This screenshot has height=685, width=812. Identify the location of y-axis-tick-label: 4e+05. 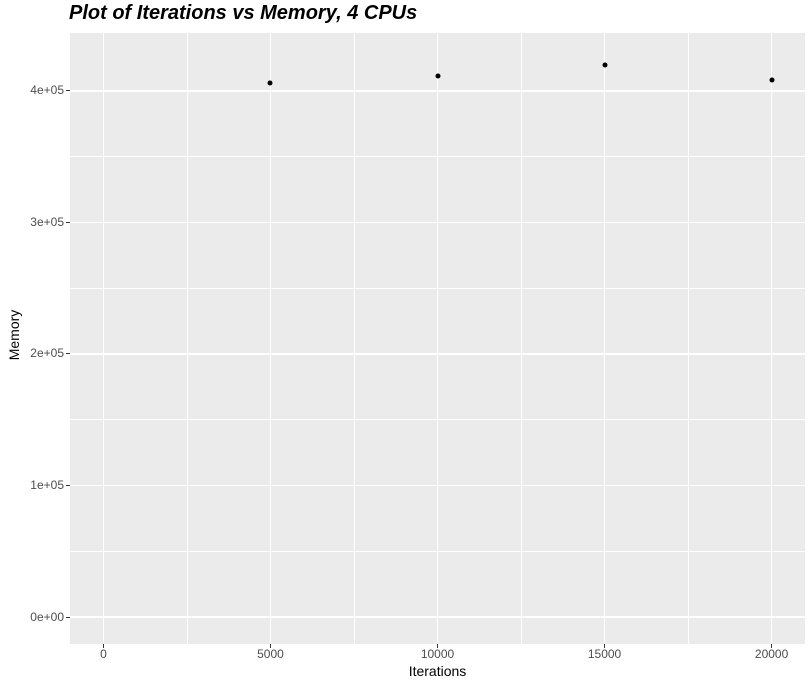
(47, 90).